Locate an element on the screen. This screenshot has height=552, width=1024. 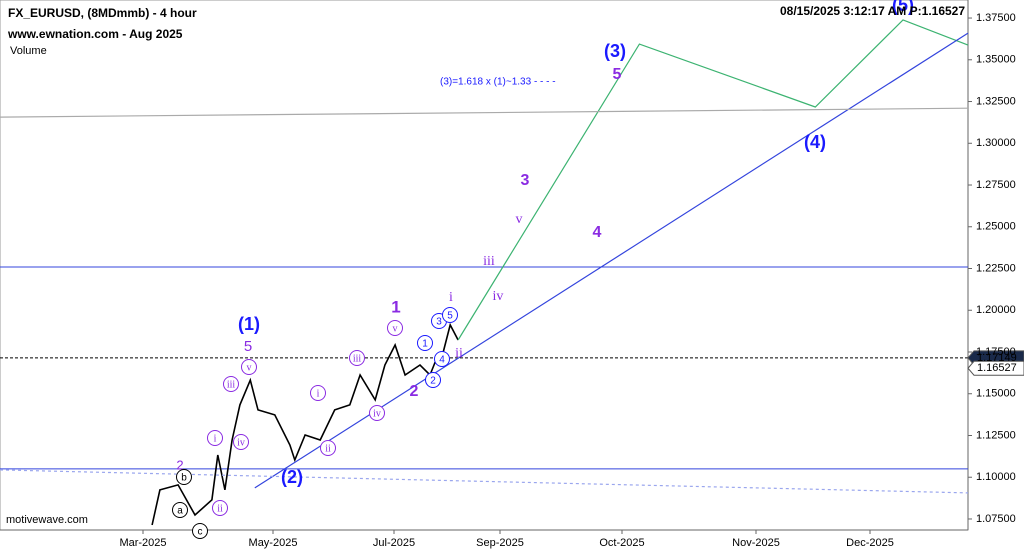
y-tick-label: 1.07500 is located at coordinates (996, 519).